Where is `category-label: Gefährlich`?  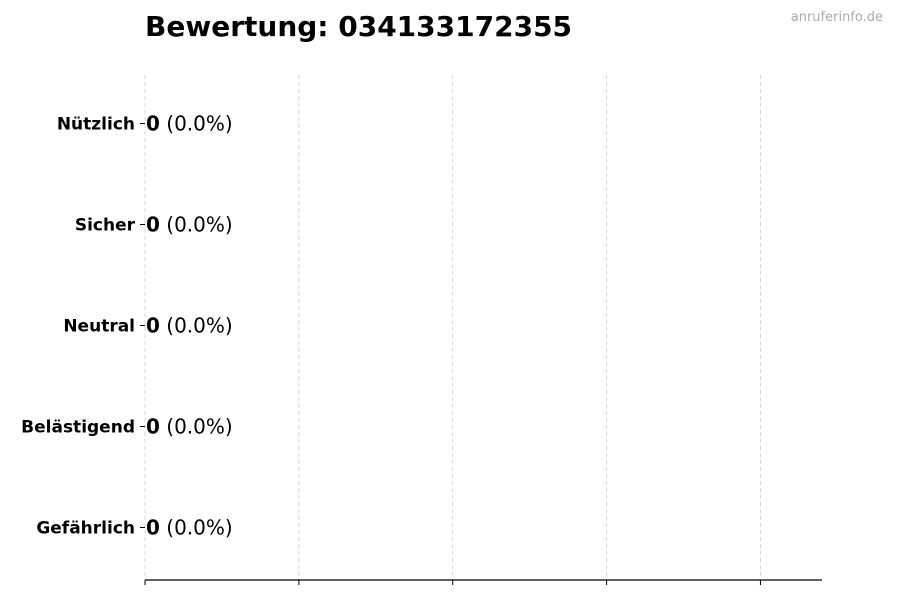
category-label: Gefährlich is located at coordinates (85, 529).